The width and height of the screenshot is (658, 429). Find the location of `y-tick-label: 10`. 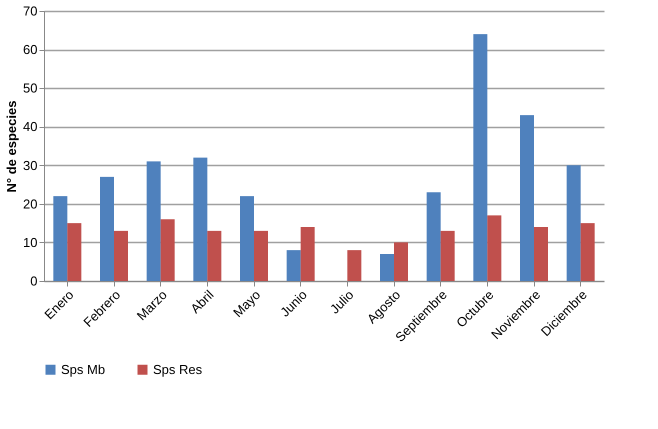

y-tick-label: 10 is located at coordinates (30, 242).